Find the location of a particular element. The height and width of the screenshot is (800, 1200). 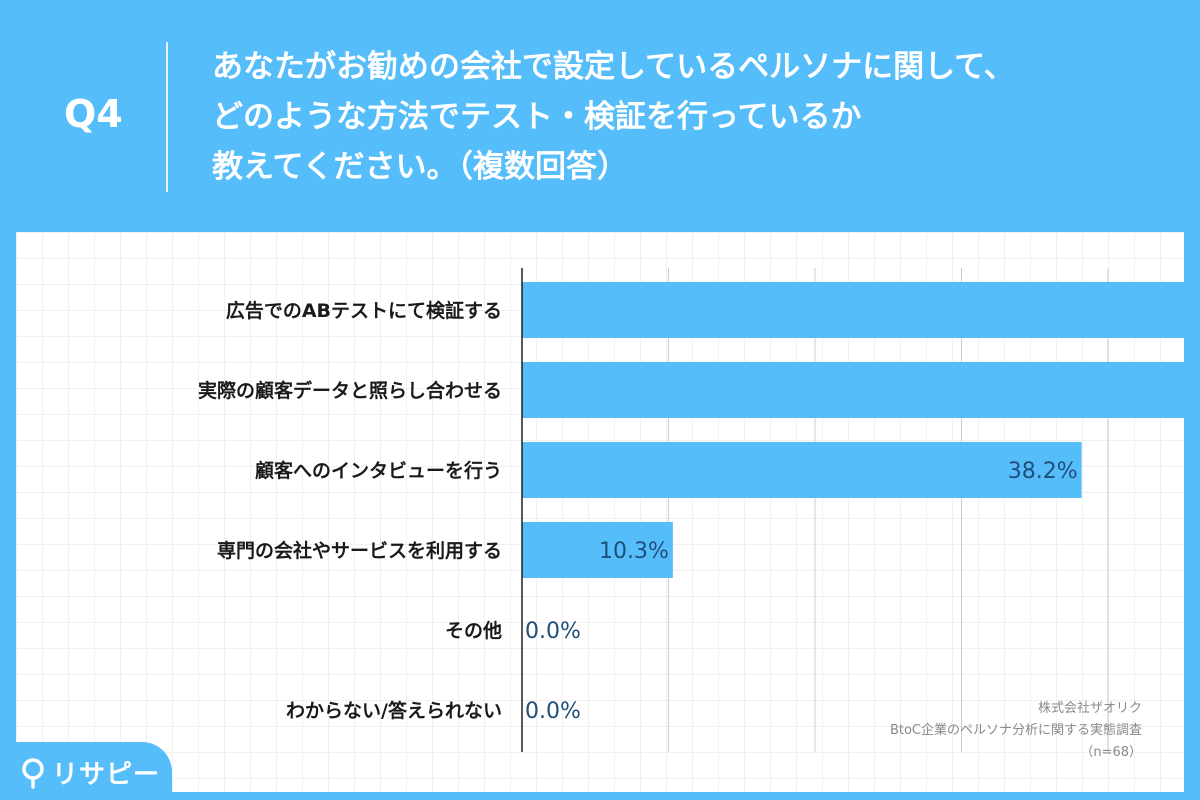

brand-logo: リサピー is located at coordinates (90, 772).